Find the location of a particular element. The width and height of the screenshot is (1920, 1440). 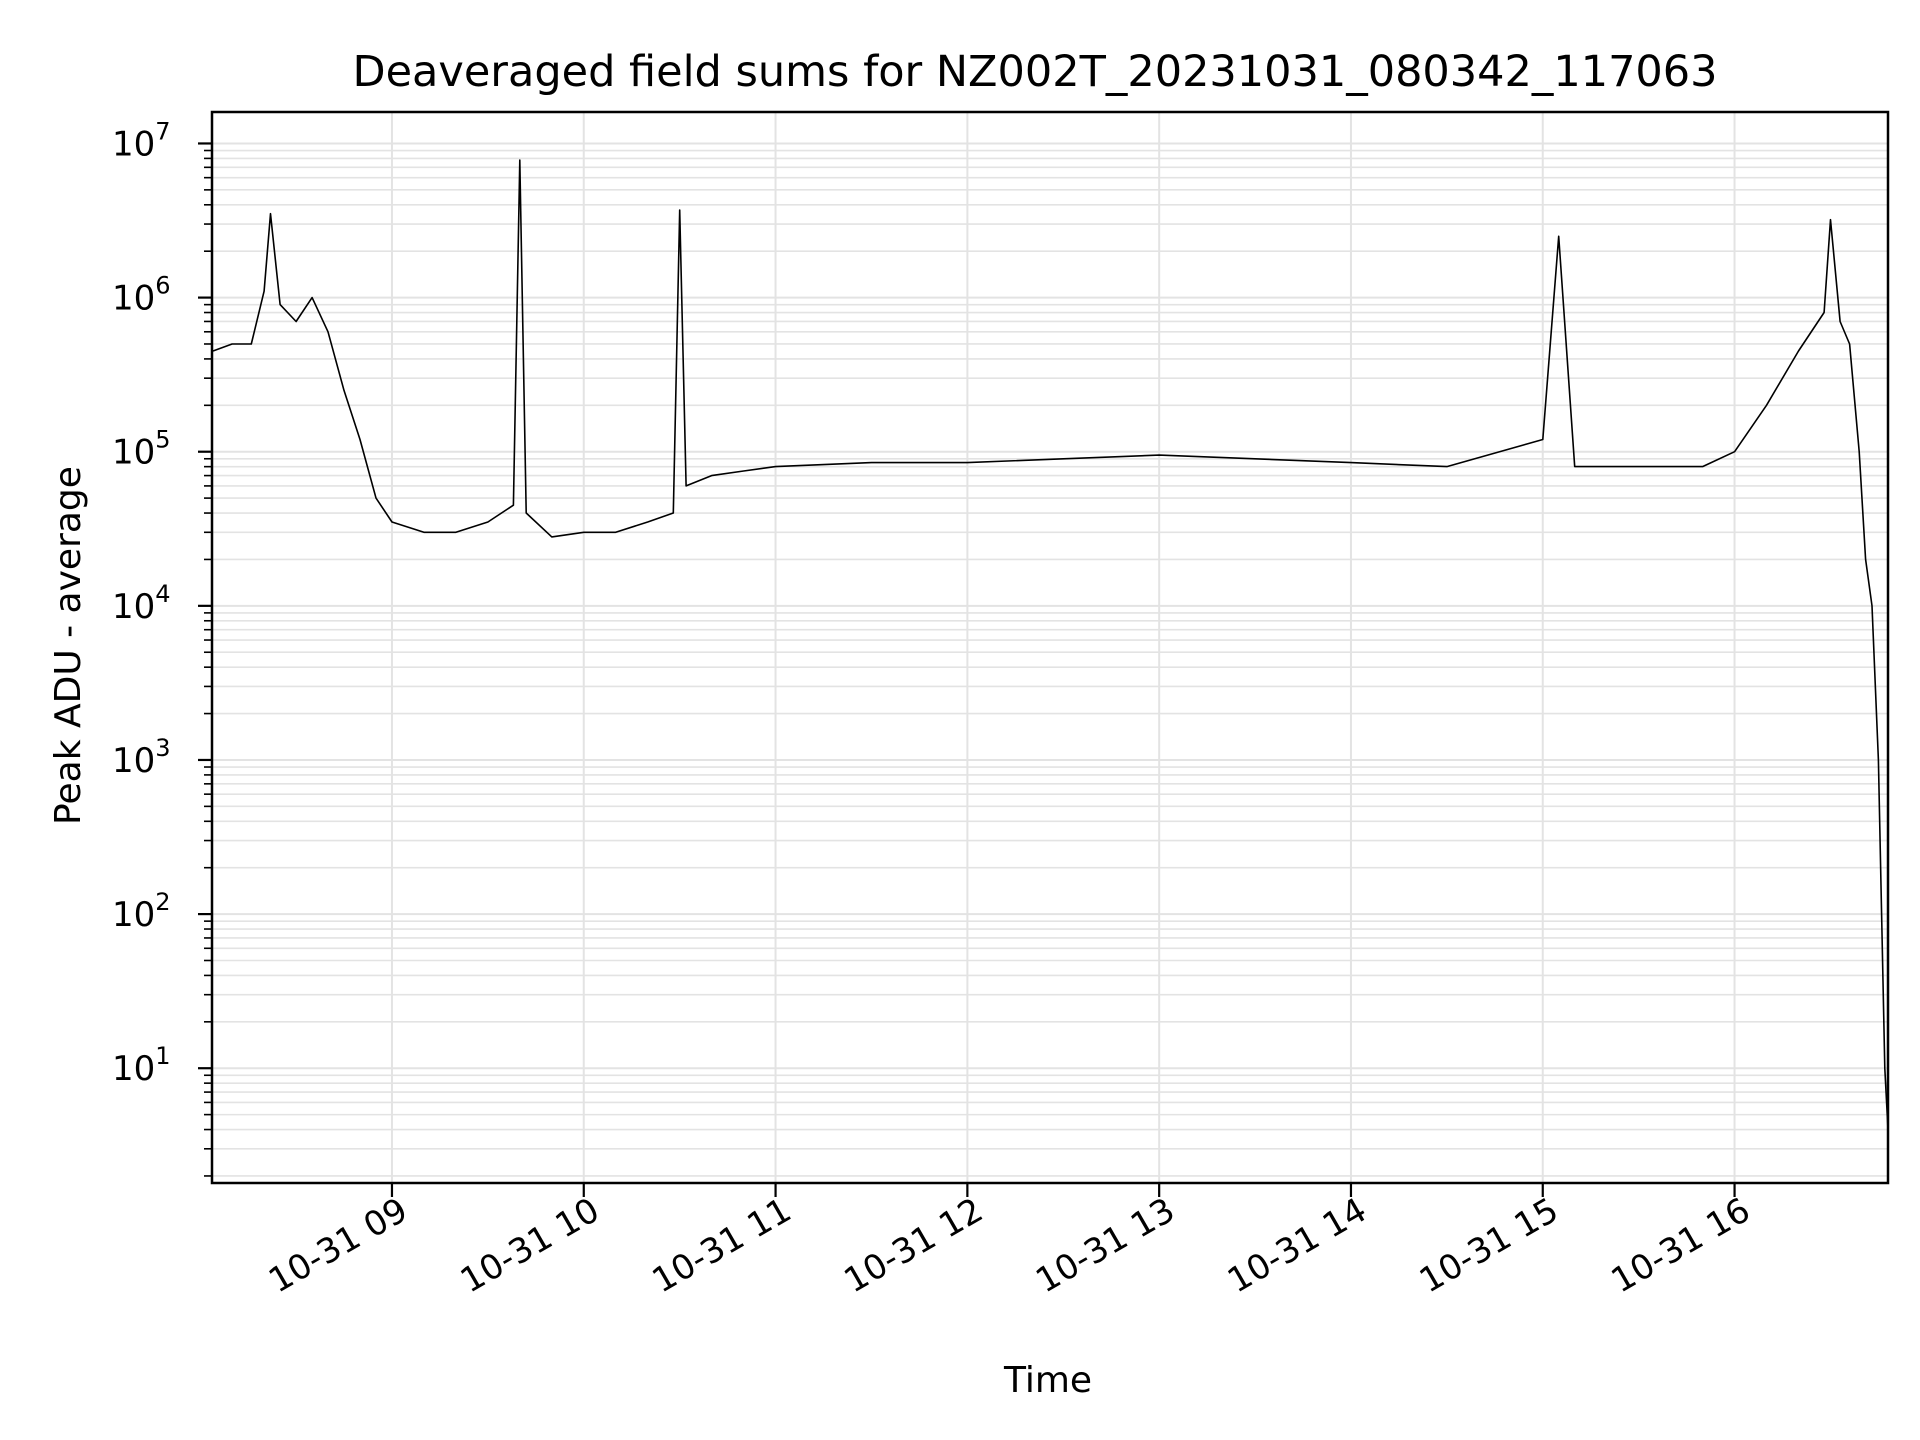

y-tick-exponent: 6 is located at coordinates (162, 286).